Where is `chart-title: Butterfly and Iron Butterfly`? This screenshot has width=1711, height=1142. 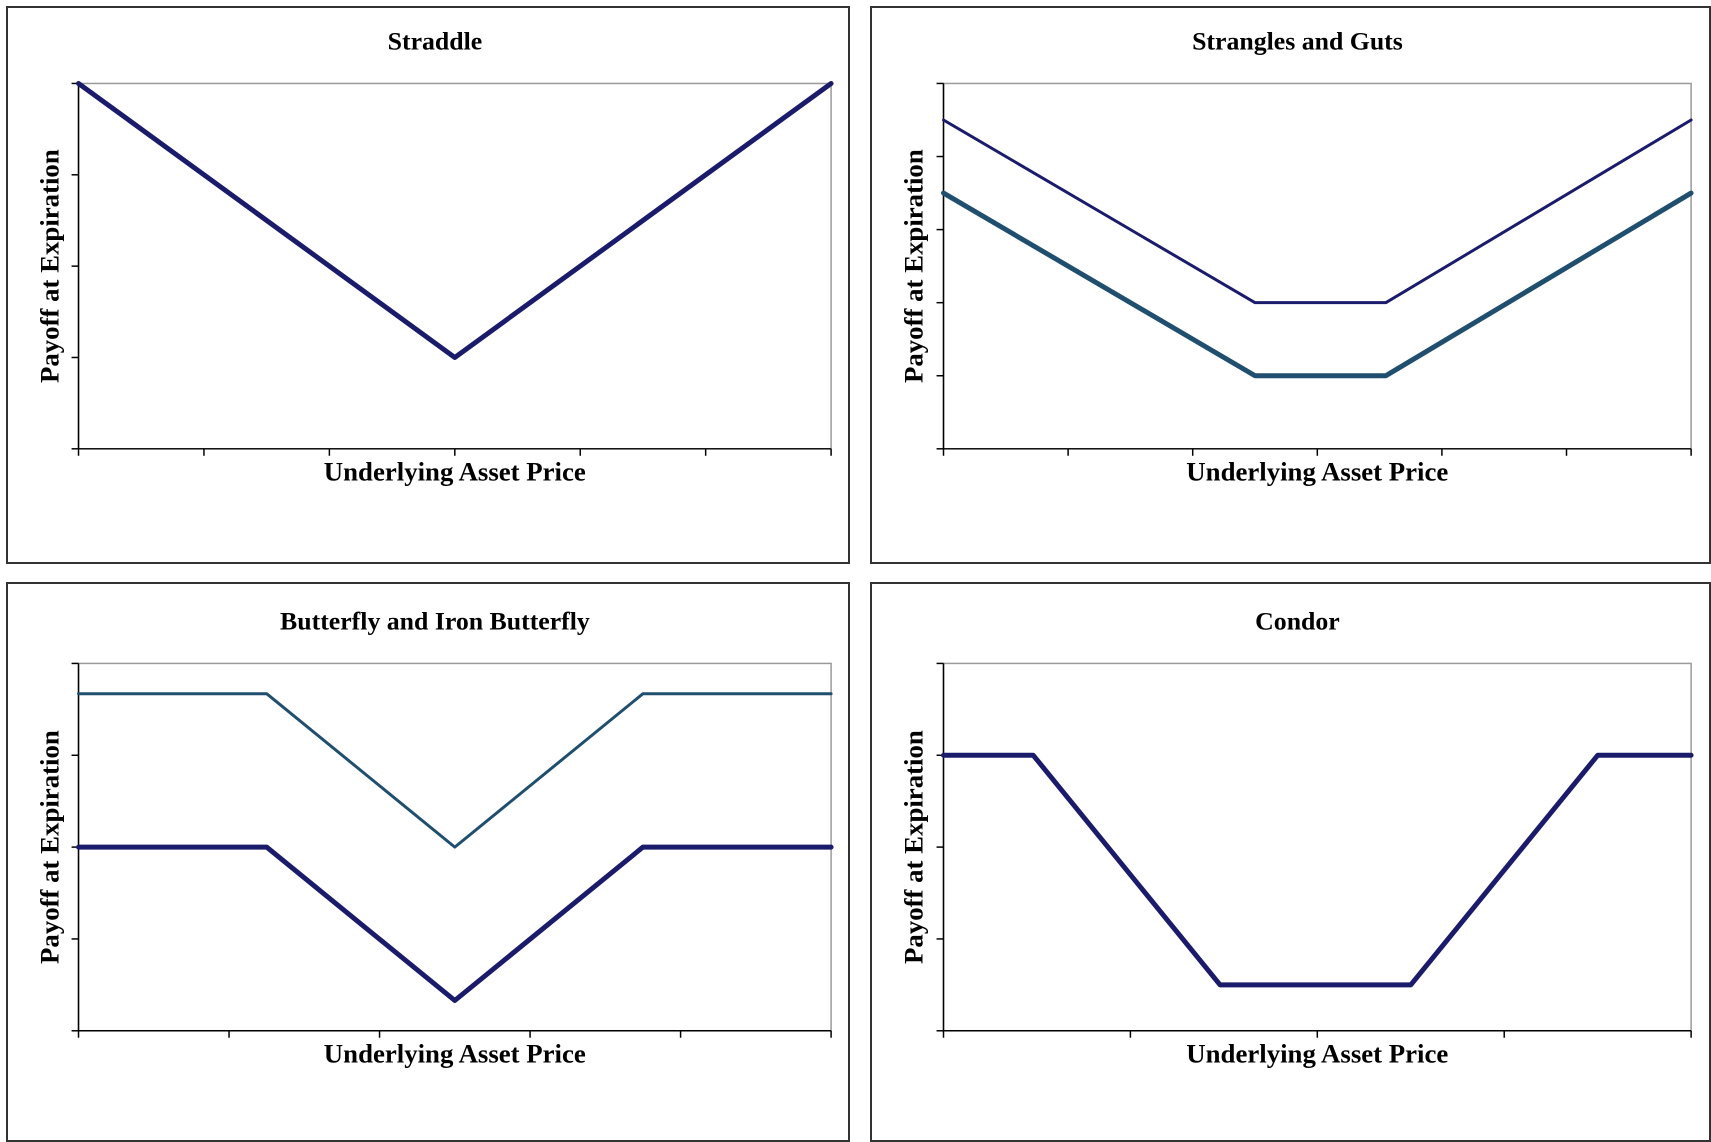 chart-title: Butterfly and Iron Butterfly is located at coordinates (435, 621).